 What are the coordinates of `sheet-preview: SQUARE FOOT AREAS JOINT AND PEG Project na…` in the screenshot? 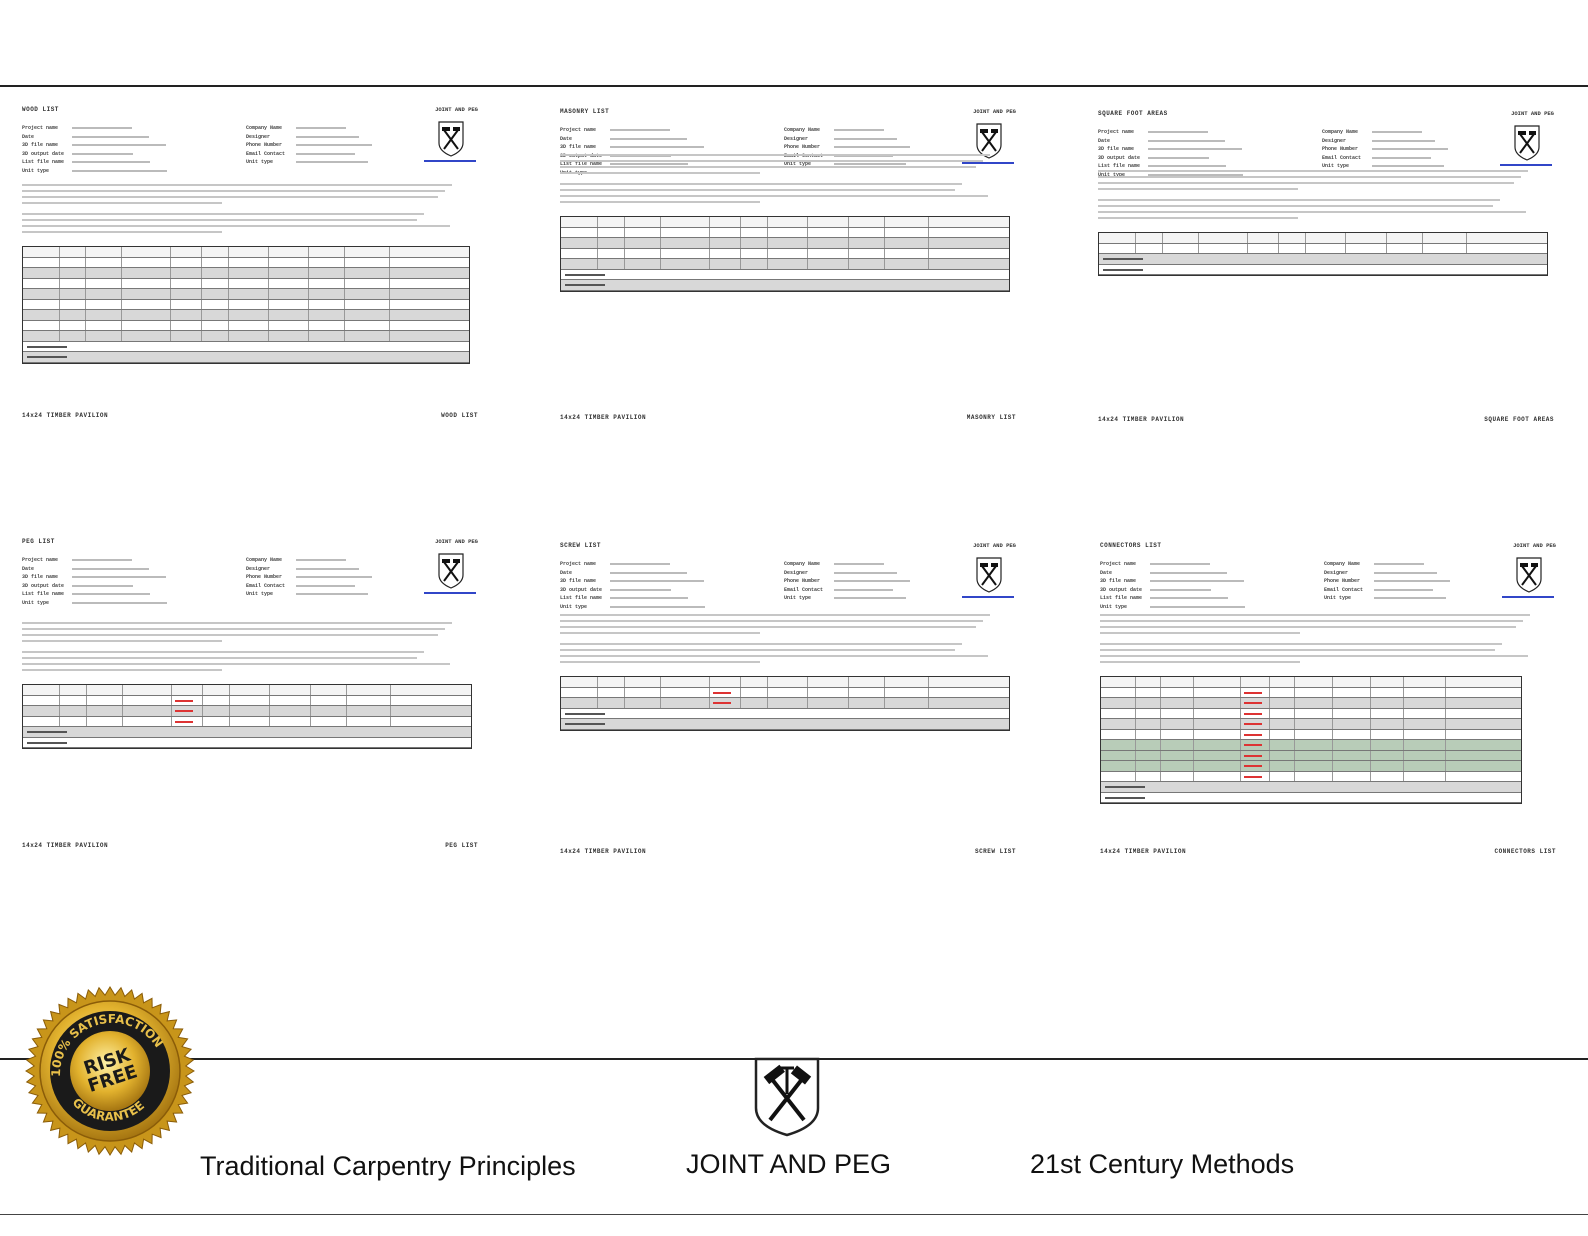 It's located at (1326, 275).